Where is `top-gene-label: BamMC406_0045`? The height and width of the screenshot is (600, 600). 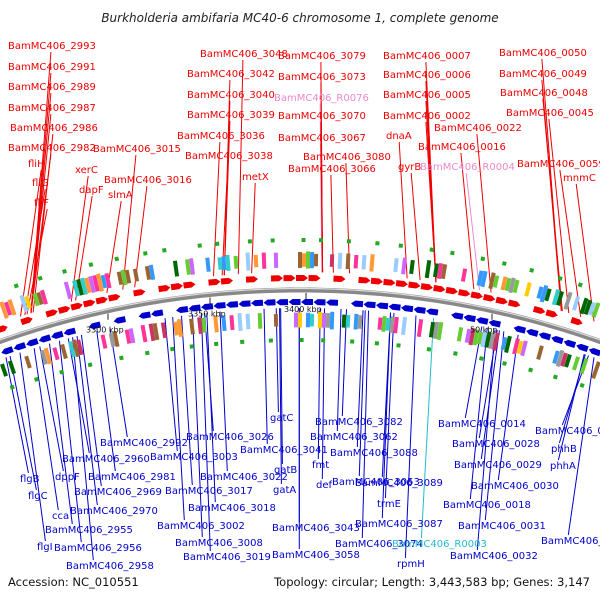
top-gene-label: BamMC406_0045 is located at coordinates (550, 113).